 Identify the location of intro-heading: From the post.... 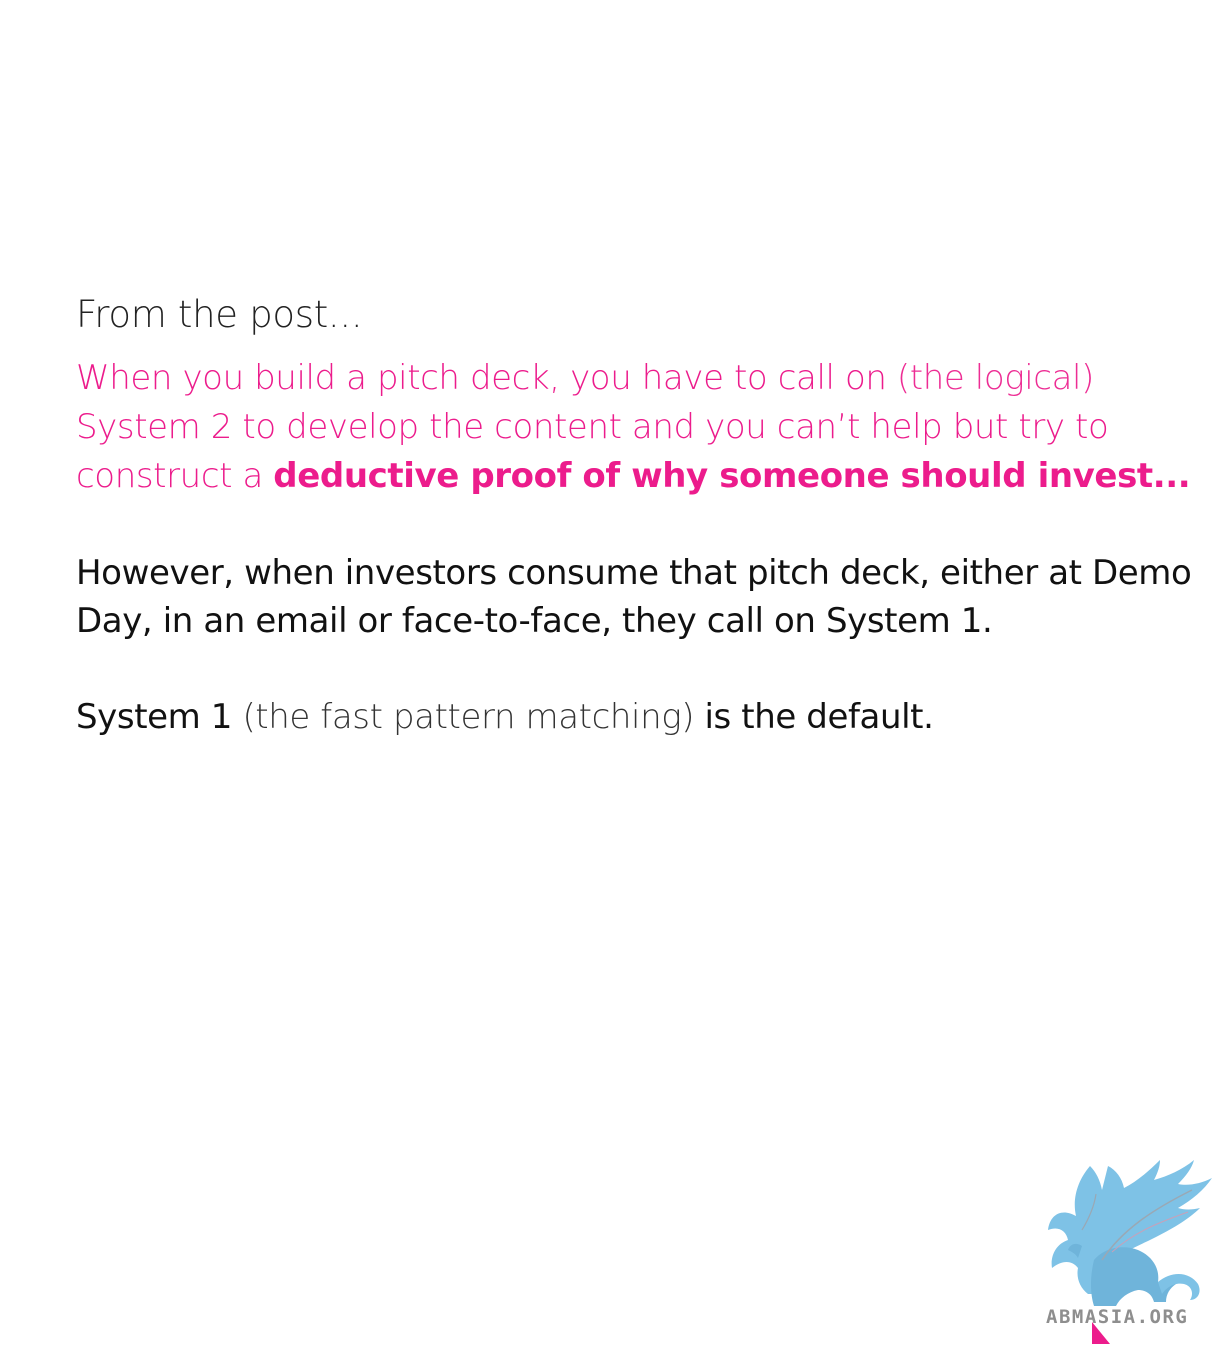
(219, 314).